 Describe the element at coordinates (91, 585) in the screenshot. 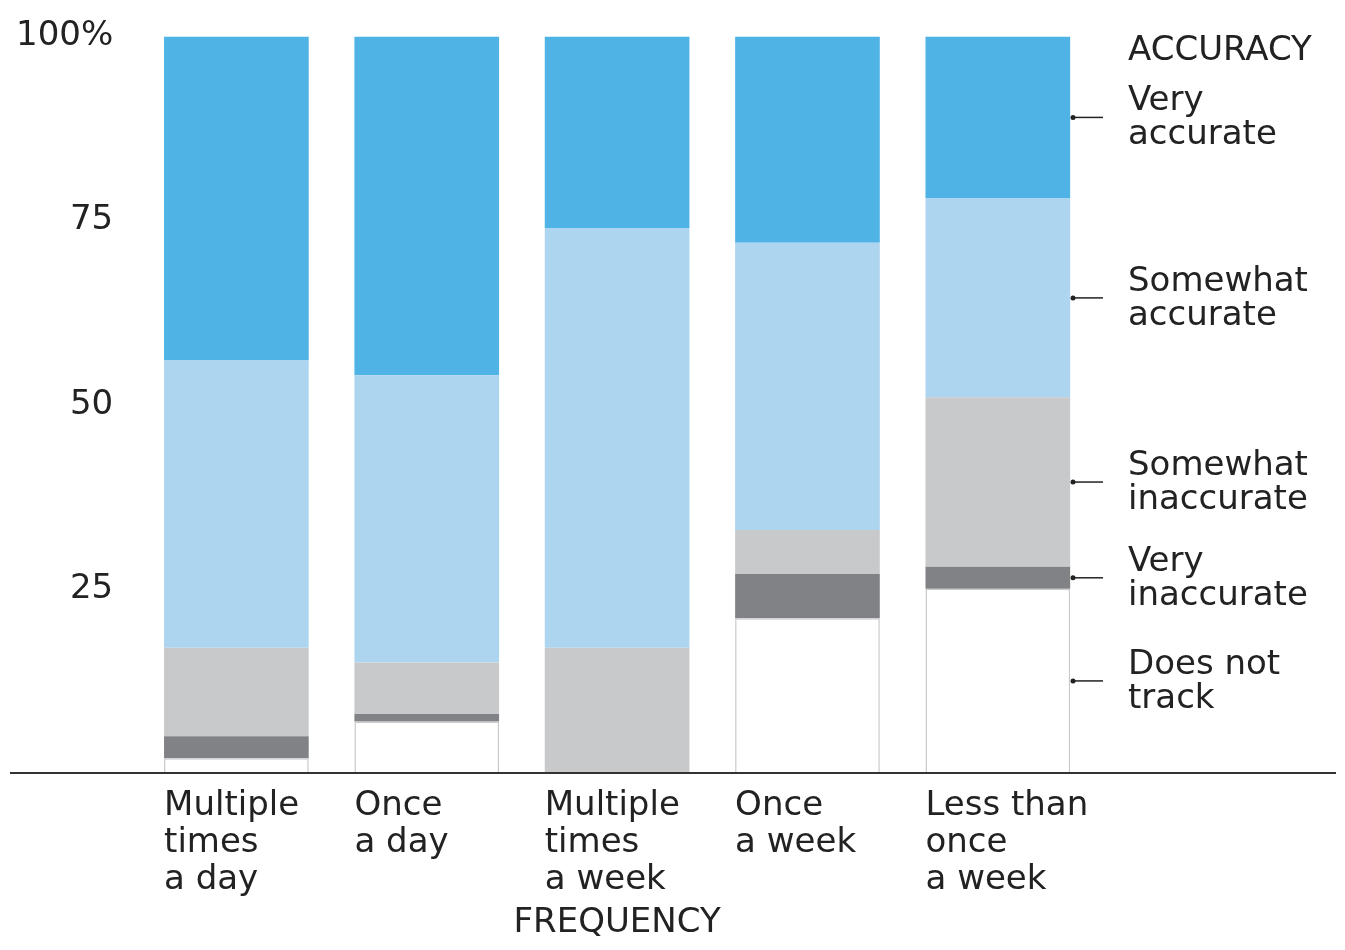

I see `y-tick-label: 25` at that location.